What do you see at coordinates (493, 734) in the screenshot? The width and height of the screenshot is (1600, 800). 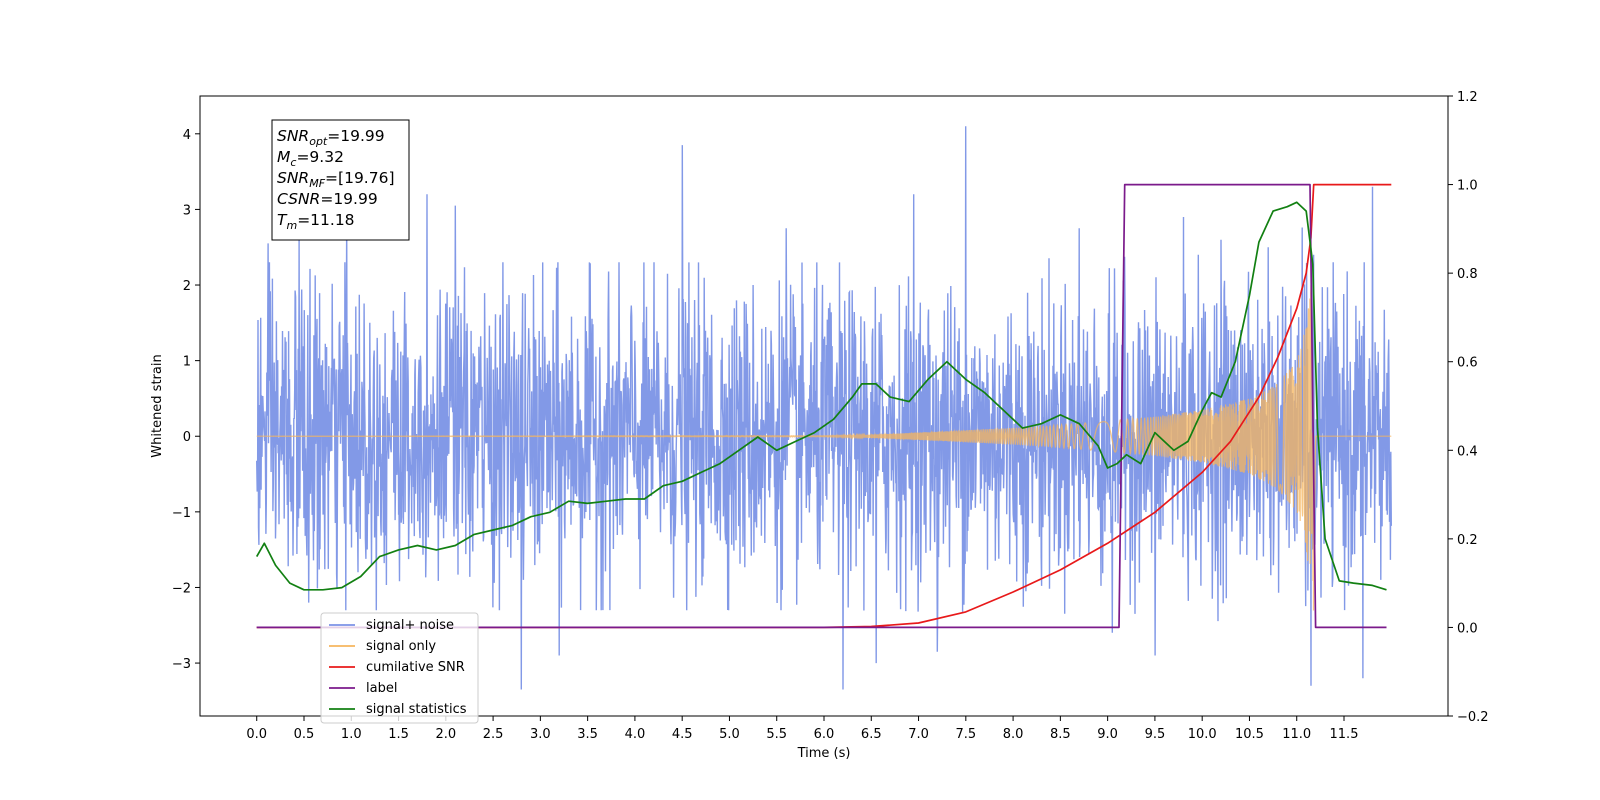 I see `x-tick-label: 2.5` at bounding box center [493, 734].